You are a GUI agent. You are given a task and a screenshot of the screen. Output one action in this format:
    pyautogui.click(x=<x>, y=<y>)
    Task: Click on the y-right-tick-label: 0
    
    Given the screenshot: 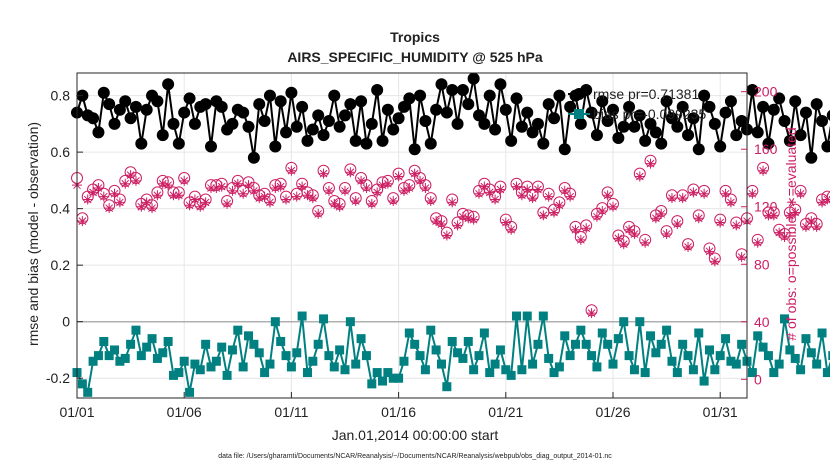 What is the action you would take?
    pyautogui.click(x=758, y=379)
    